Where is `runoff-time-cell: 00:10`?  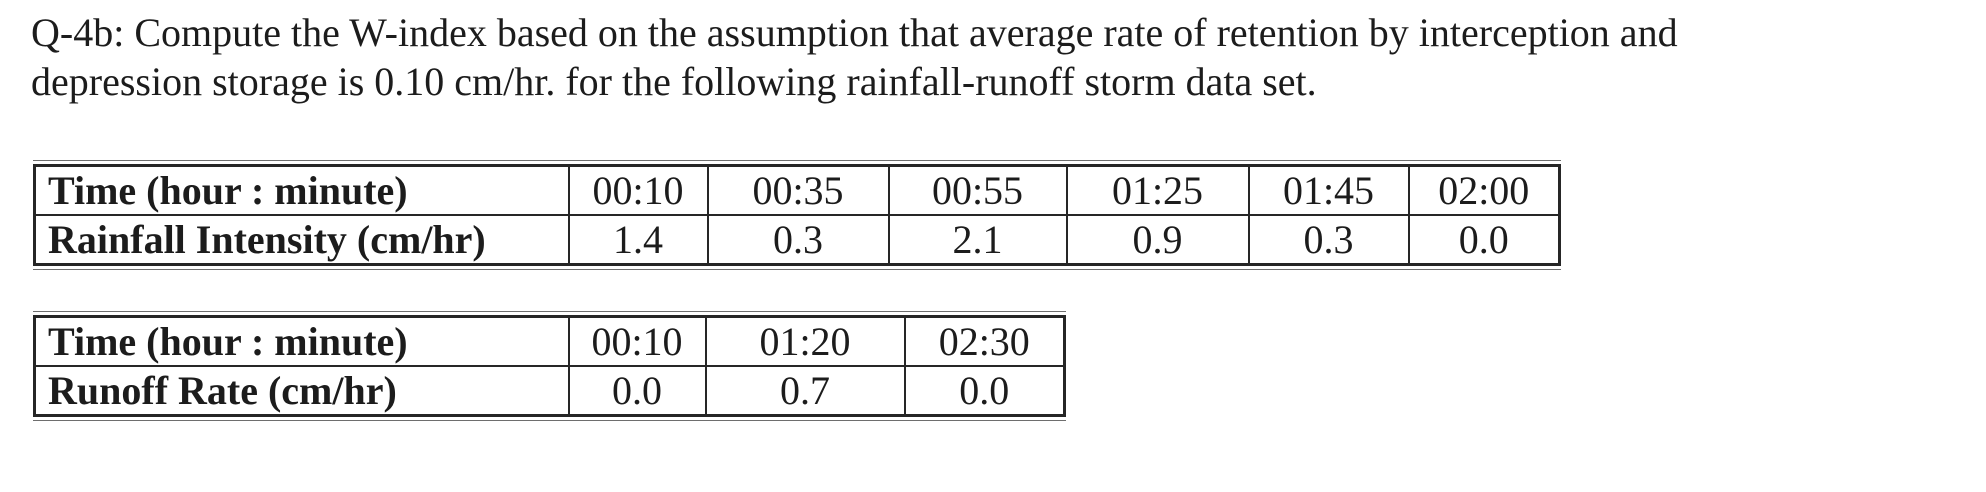
runoff-time-cell: 00:10 is located at coordinates (637, 341).